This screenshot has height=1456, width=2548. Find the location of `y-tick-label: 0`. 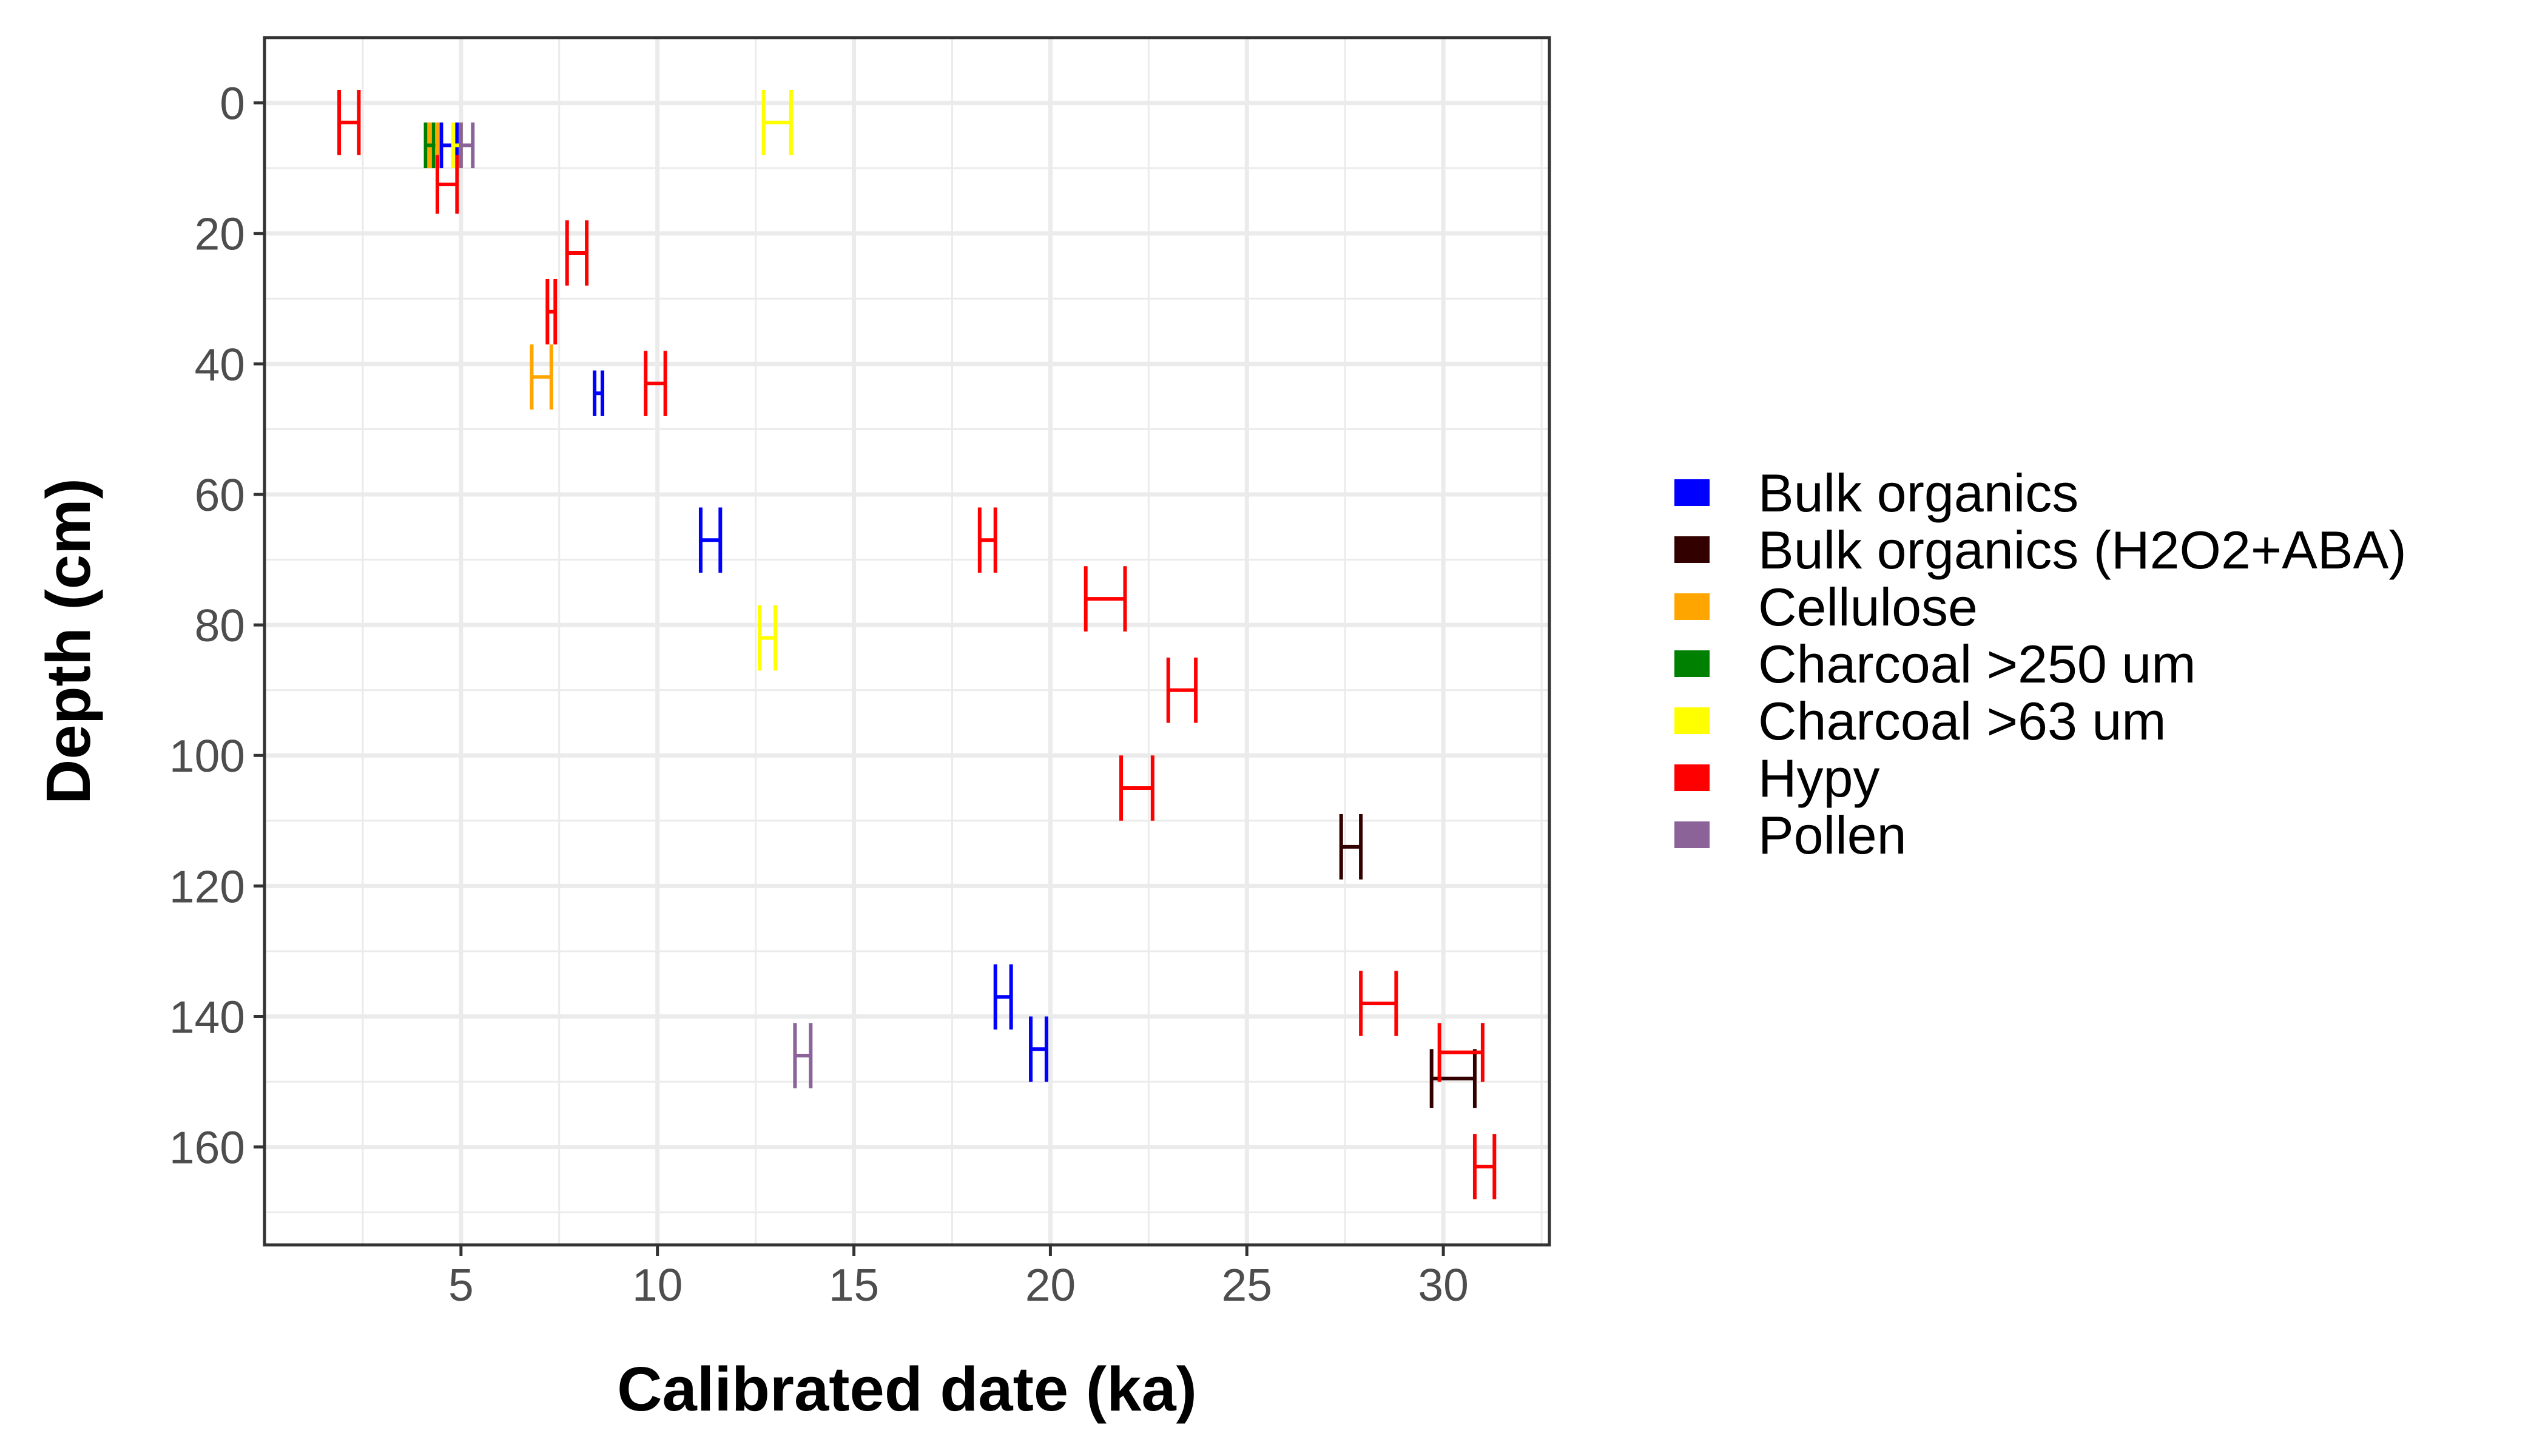

y-tick-label: 0 is located at coordinates (232, 103).